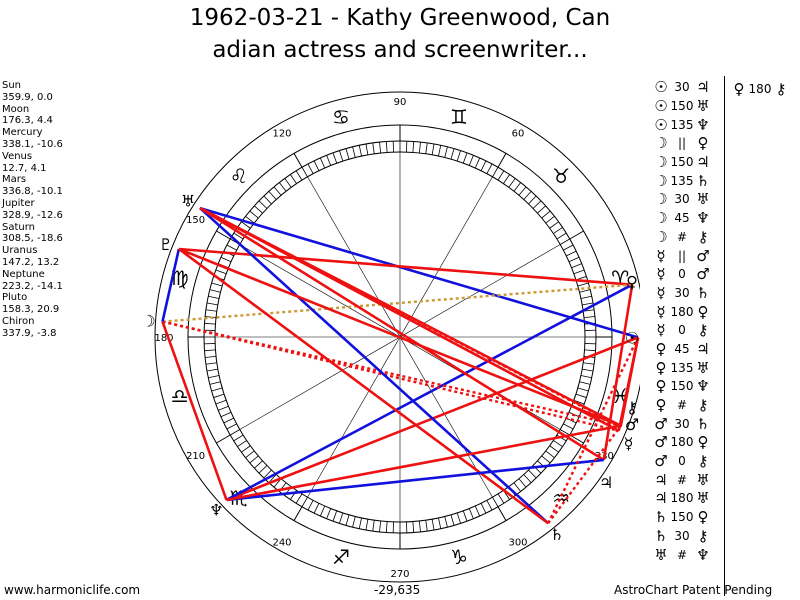  I want to click on zodiac-sign-glyph: ♉, so click(561, 176).